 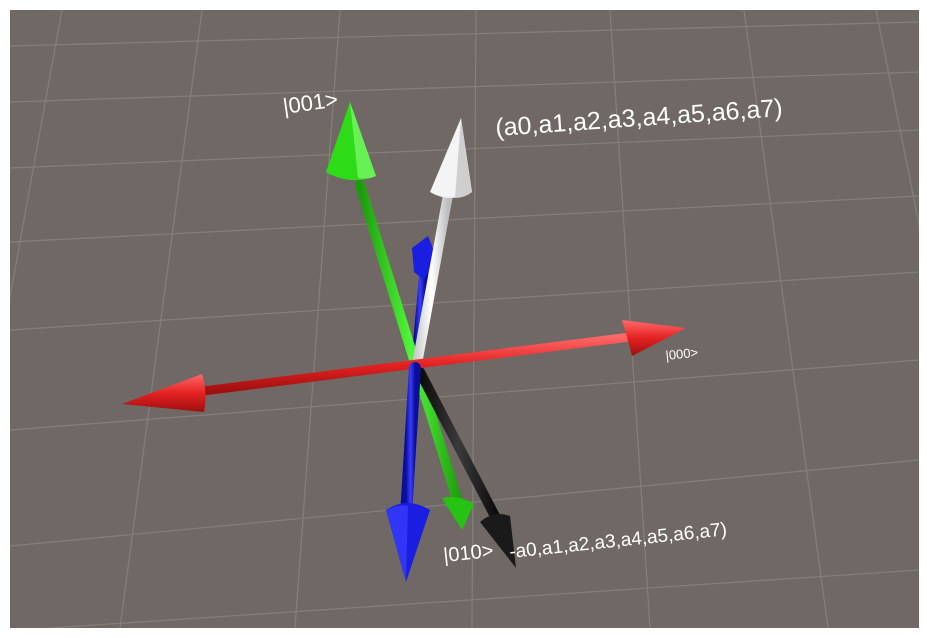 What do you see at coordinates (465, 467) in the screenshot?
I see `black-vector-neg-state` at bounding box center [465, 467].